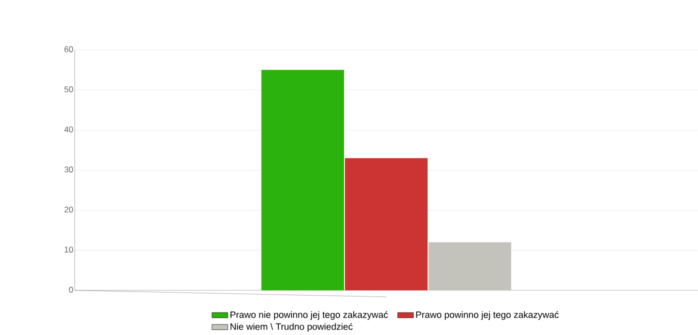  Describe the element at coordinates (69, 49) in the screenshot. I see `y-tick-label: 60` at that location.